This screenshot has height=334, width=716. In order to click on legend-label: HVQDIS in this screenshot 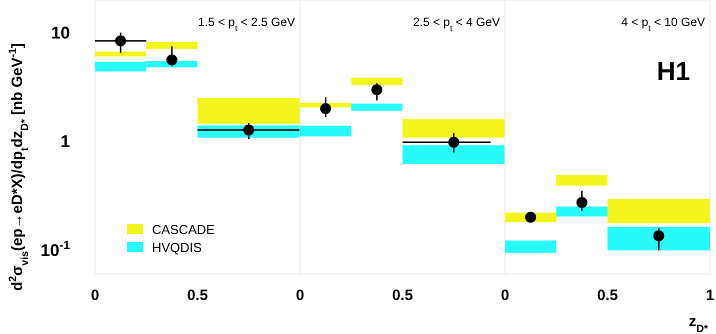, I will do `click(177, 247)`.